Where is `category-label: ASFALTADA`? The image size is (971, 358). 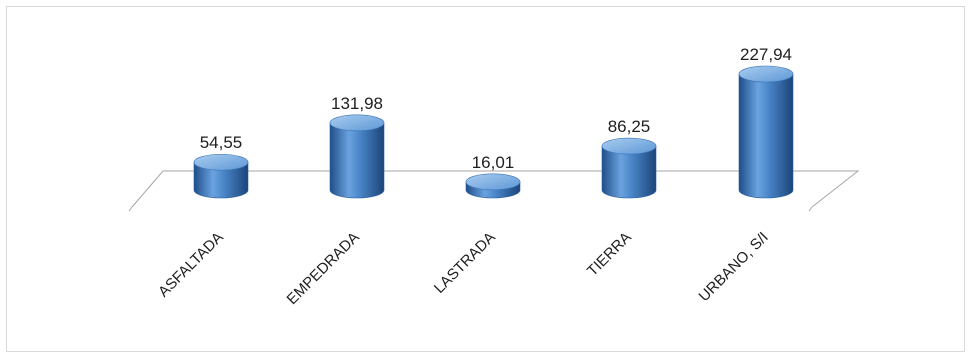 category-label: ASFALTADA is located at coordinates (191, 265).